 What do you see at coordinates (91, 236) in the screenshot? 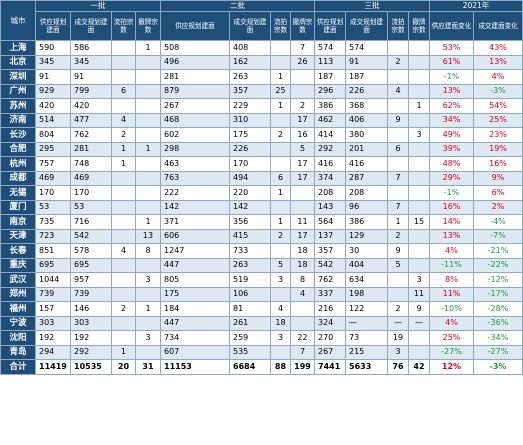
I see `b1-deal-cell: 542` at bounding box center [91, 236].